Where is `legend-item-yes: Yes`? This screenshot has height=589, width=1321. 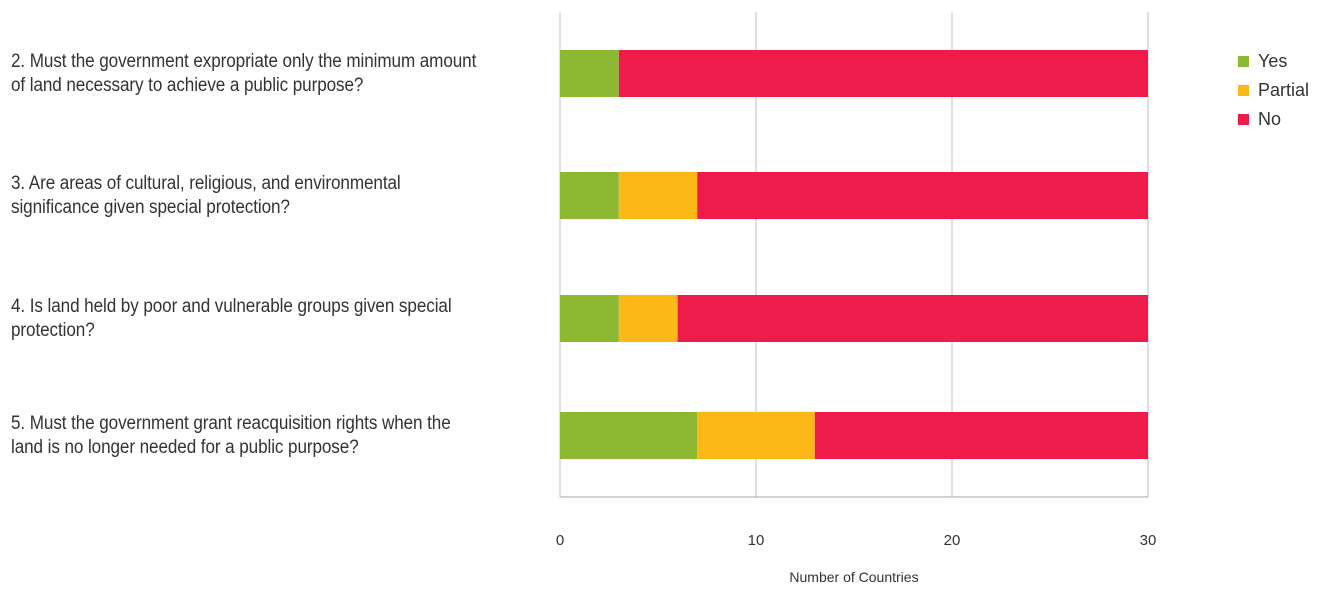
legend-item-yes: Yes is located at coordinates (1273, 61).